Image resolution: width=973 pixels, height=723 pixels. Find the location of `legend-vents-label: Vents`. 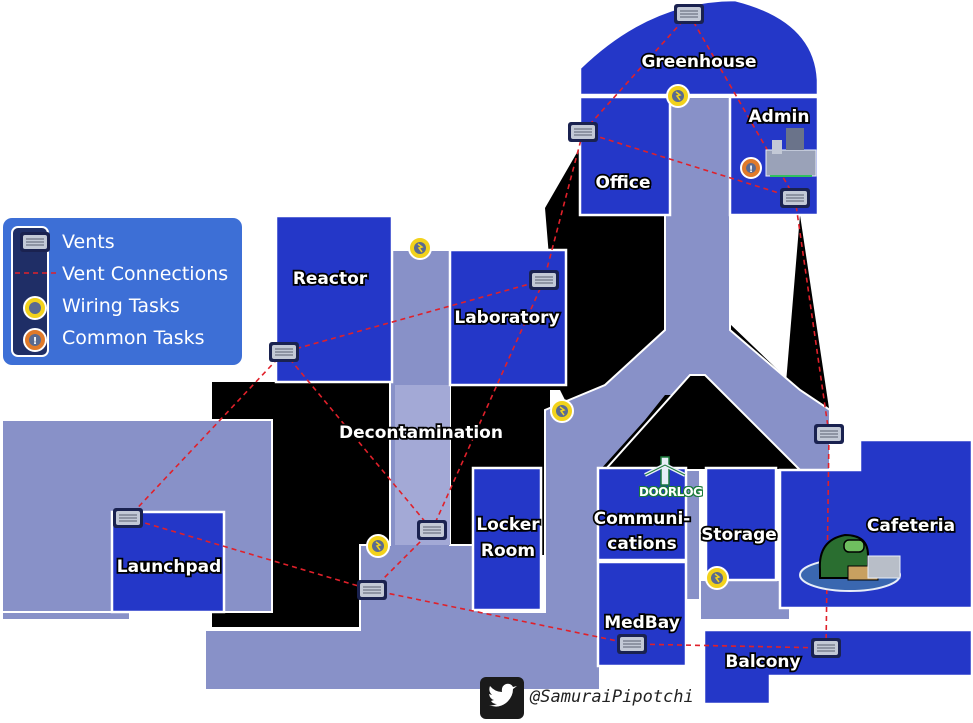

legend-vents-label: Vents is located at coordinates (88, 242).